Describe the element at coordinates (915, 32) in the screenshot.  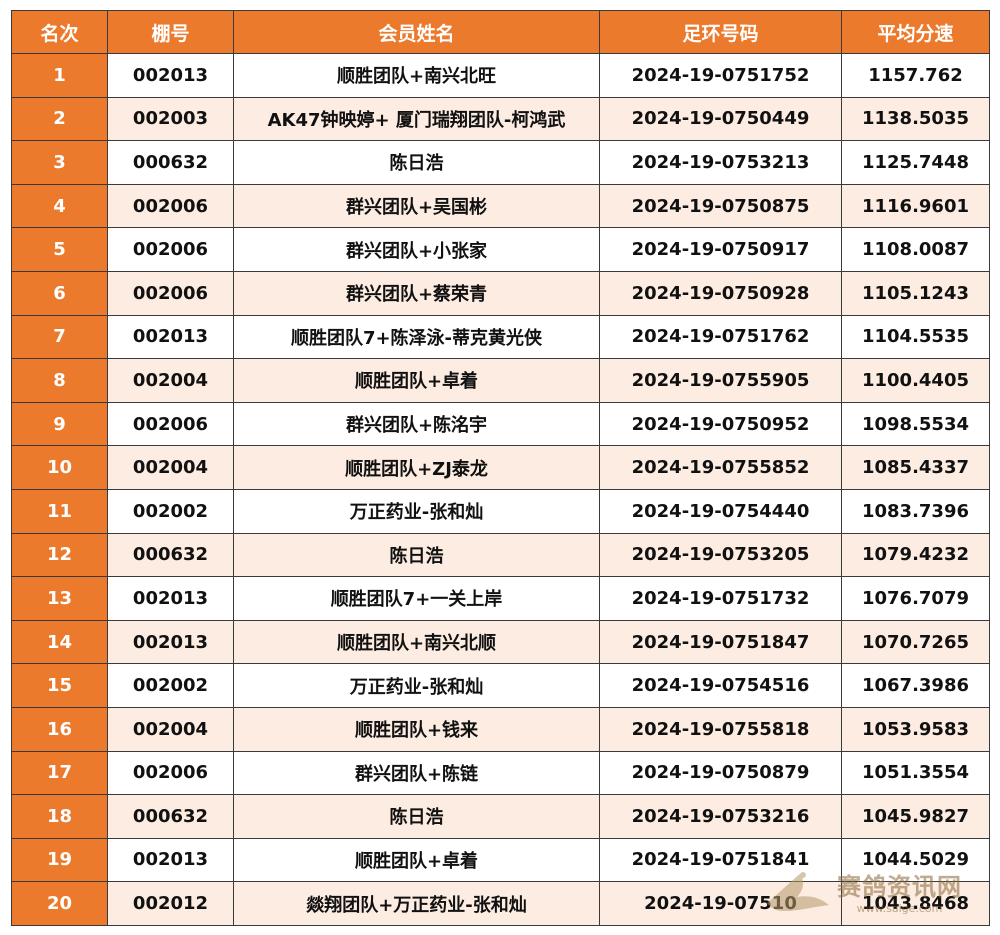
I see `header-average-speed: 平均分速` at that location.